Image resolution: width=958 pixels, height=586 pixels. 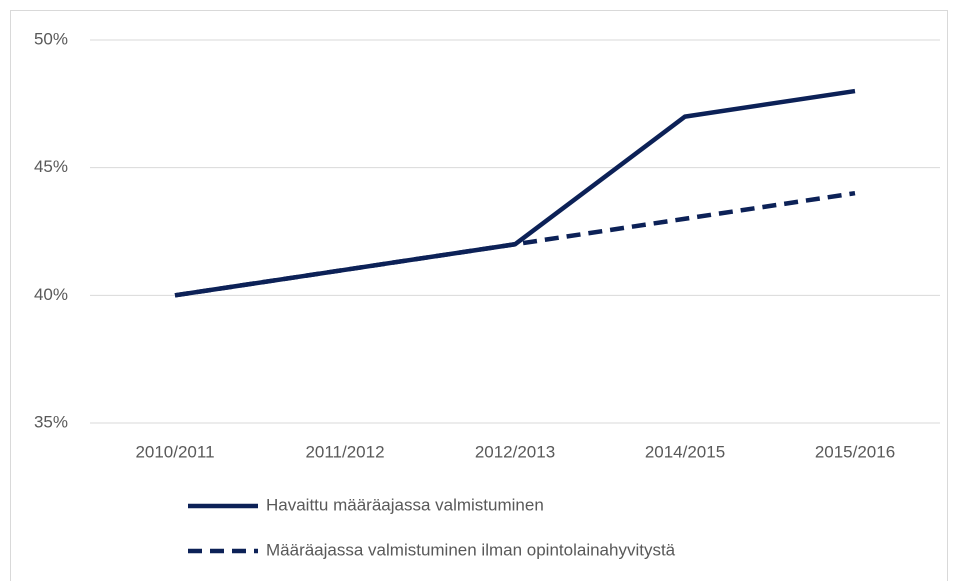 What do you see at coordinates (515, 451) in the screenshot?
I see `x-tick-label: 2012/2013` at bounding box center [515, 451].